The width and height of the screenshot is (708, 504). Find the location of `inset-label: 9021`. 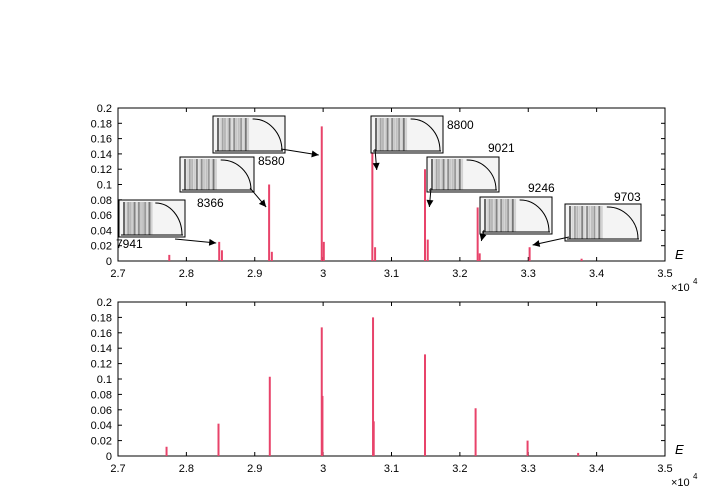

inset-label: 9021 is located at coordinates (501, 148).